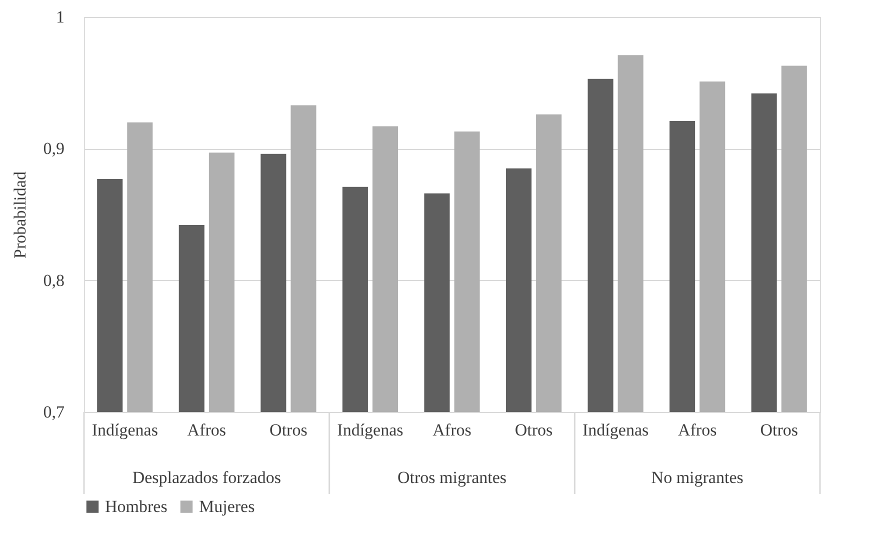 This screenshot has height=542, width=886. What do you see at coordinates (20, 214) in the screenshot?
I see `y-axis-title: Probabilidad` at bounding box center [20, 214].